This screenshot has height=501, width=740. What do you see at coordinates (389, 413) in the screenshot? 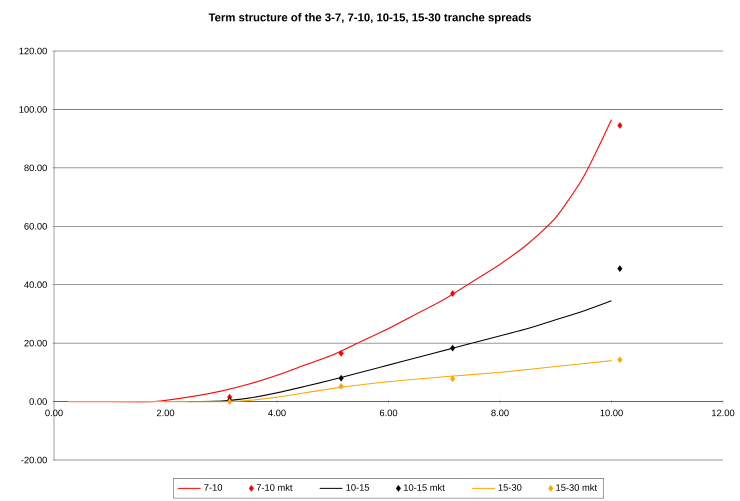
I see `x-tick-label: 6.00` at bounding box center [389, 413].